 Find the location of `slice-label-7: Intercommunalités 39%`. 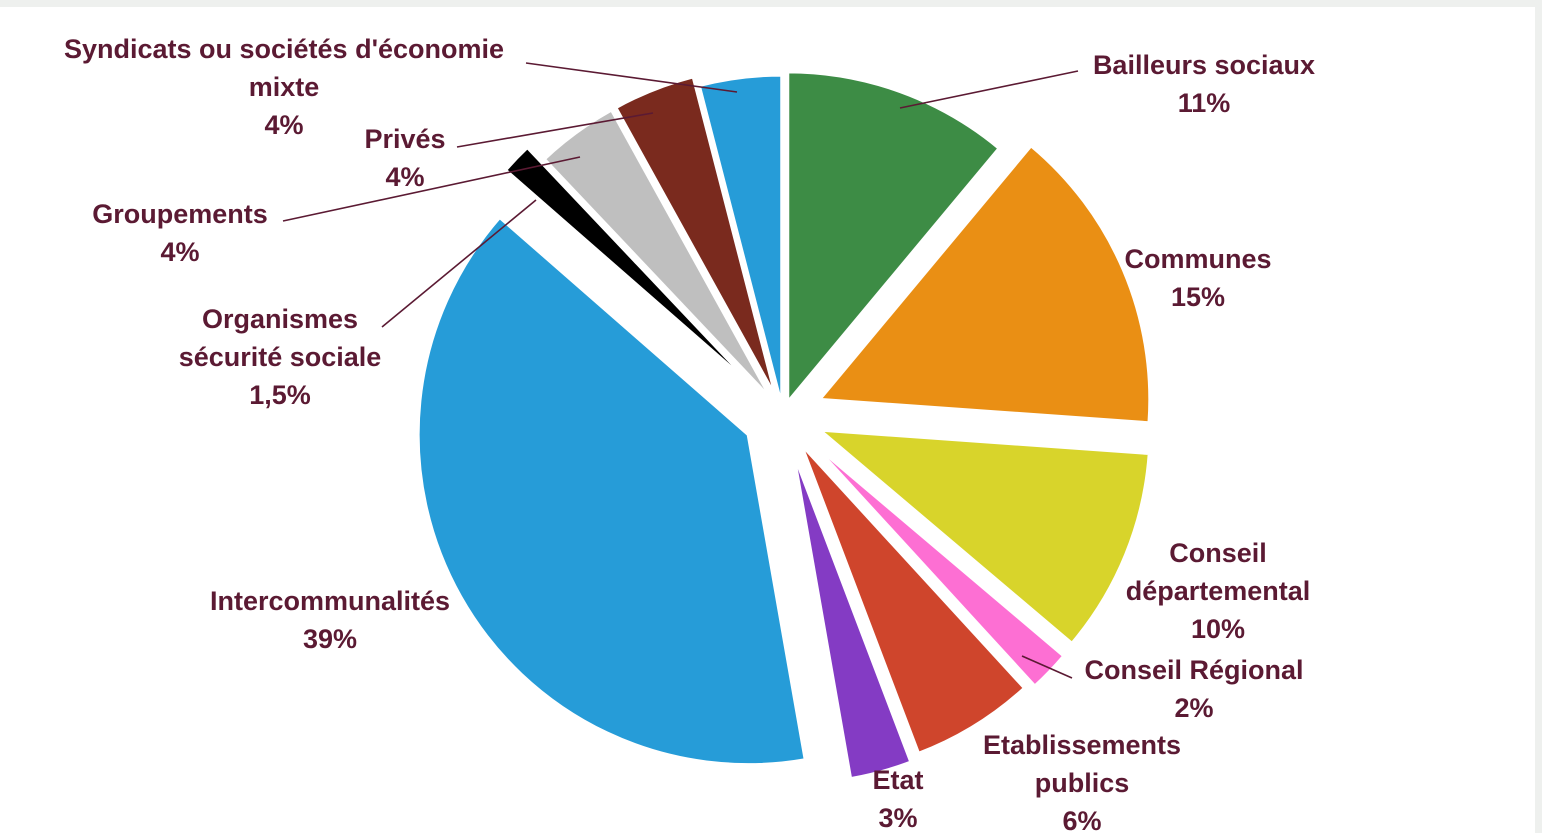

slice-label-7: Intercommunalités 39% is located at coordinates (330, 620).